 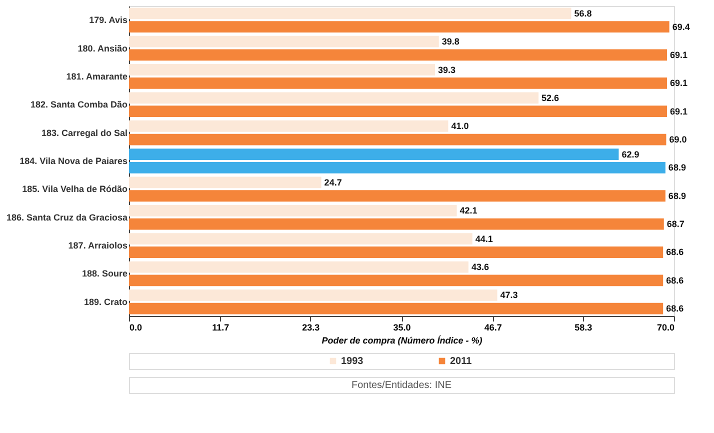 What do you see at coordinates (447, 69) in the screenshot?
I see `data-label: 39.3` at bounding box center [447, 69].